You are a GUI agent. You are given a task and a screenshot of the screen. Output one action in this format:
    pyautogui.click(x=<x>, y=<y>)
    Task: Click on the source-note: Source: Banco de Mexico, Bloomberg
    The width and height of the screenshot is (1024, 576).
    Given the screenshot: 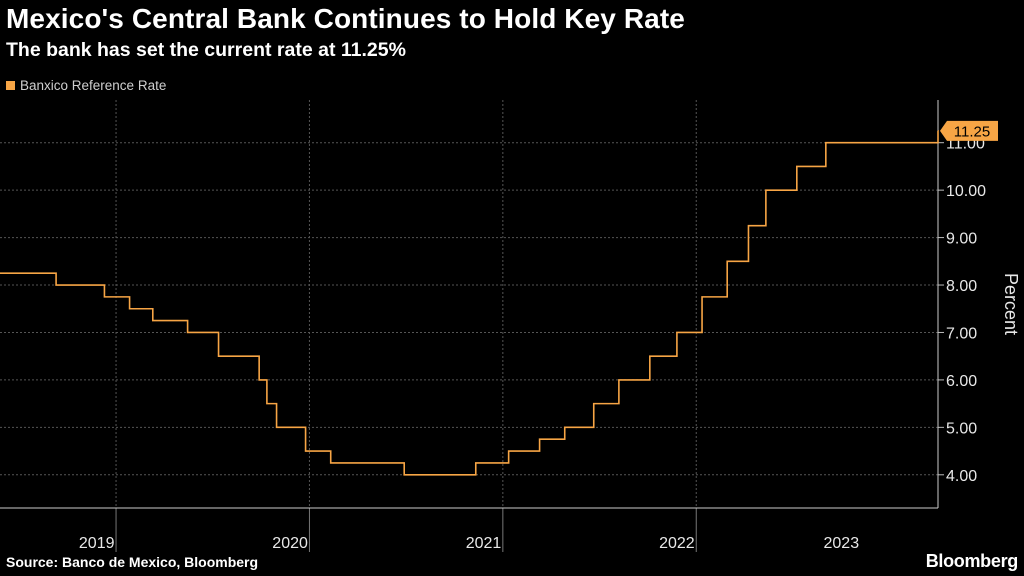 What is the action you would take?
    pyautogui.click(x=132, y=562)
    